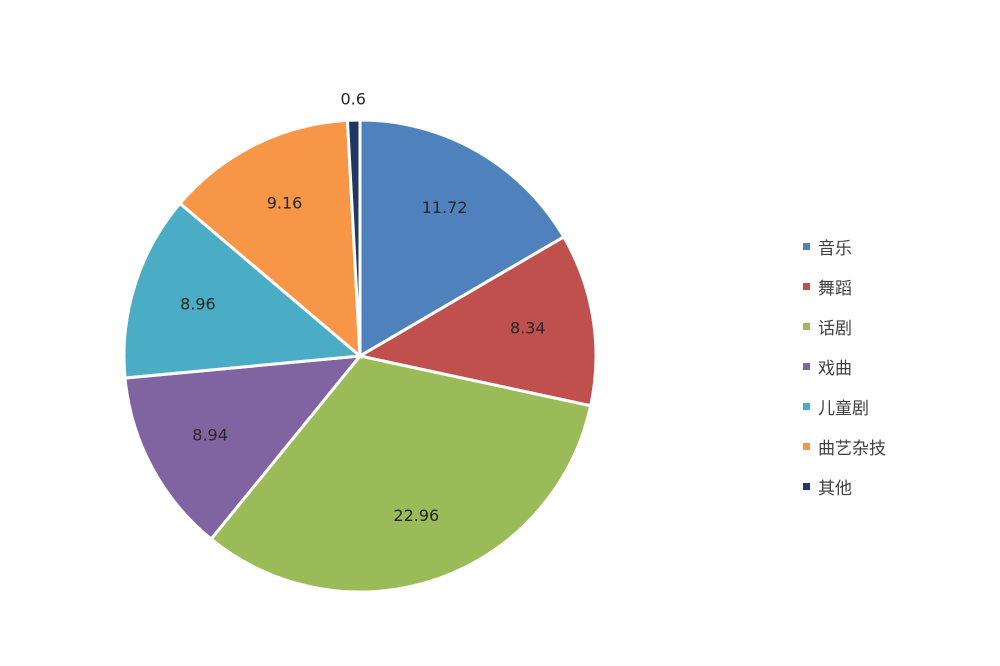 This screenshot has width=1000, height=666. I want to click on data-label: 8.34, so click(528, 328).